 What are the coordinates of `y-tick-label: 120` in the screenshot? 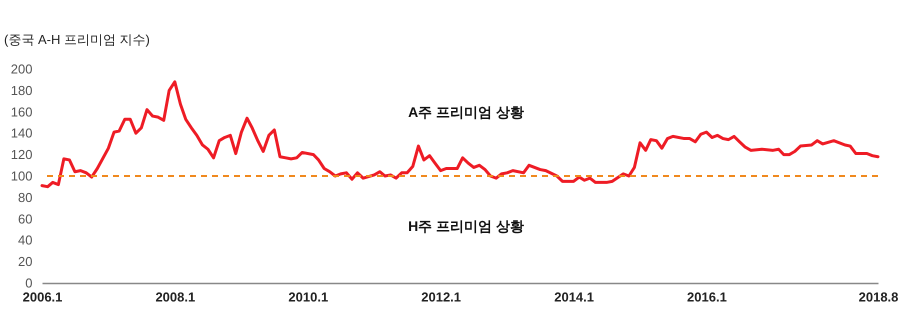 It's located at (21, 154).